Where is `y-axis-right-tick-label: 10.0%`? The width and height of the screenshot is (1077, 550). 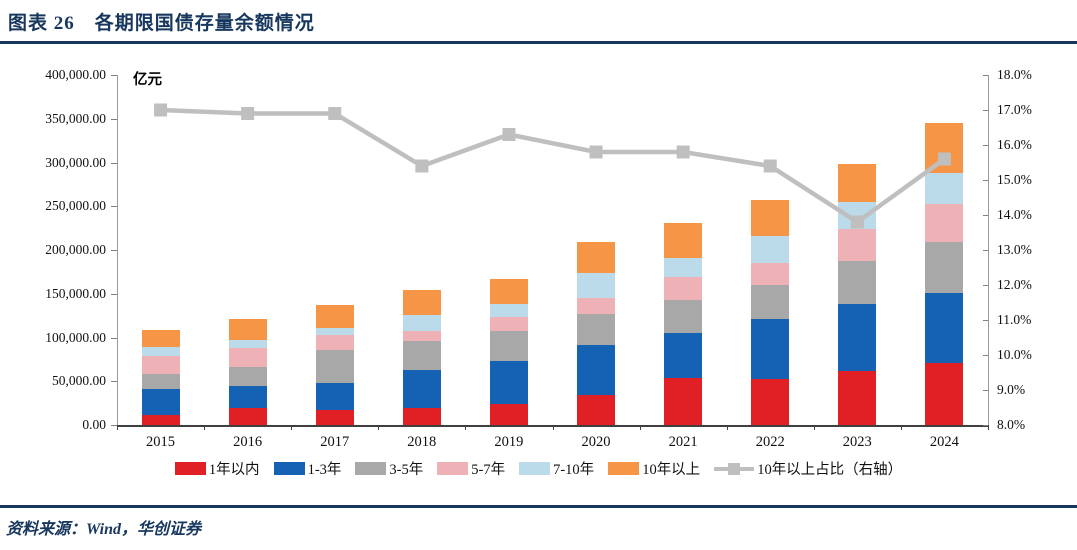
y-axis-right-tick-label: 10.0% is located at coordinates (1014, 354).